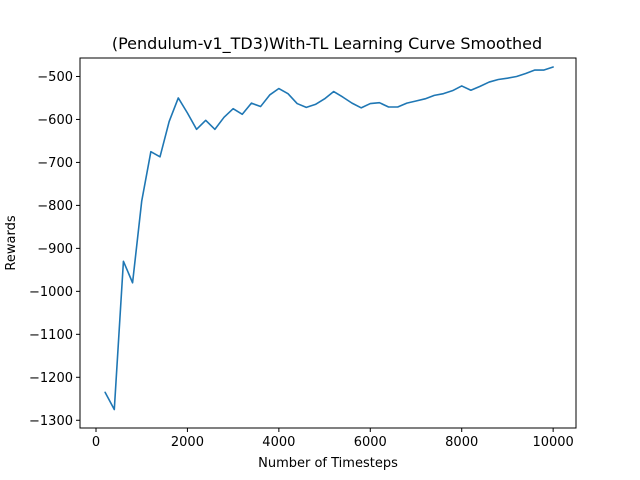 This screenshot has height=480, width=640. What do you see at coordinates (51, 378) in the screenshot?
I see `y-tick-label: −1200` at bounding box center [51, 378].